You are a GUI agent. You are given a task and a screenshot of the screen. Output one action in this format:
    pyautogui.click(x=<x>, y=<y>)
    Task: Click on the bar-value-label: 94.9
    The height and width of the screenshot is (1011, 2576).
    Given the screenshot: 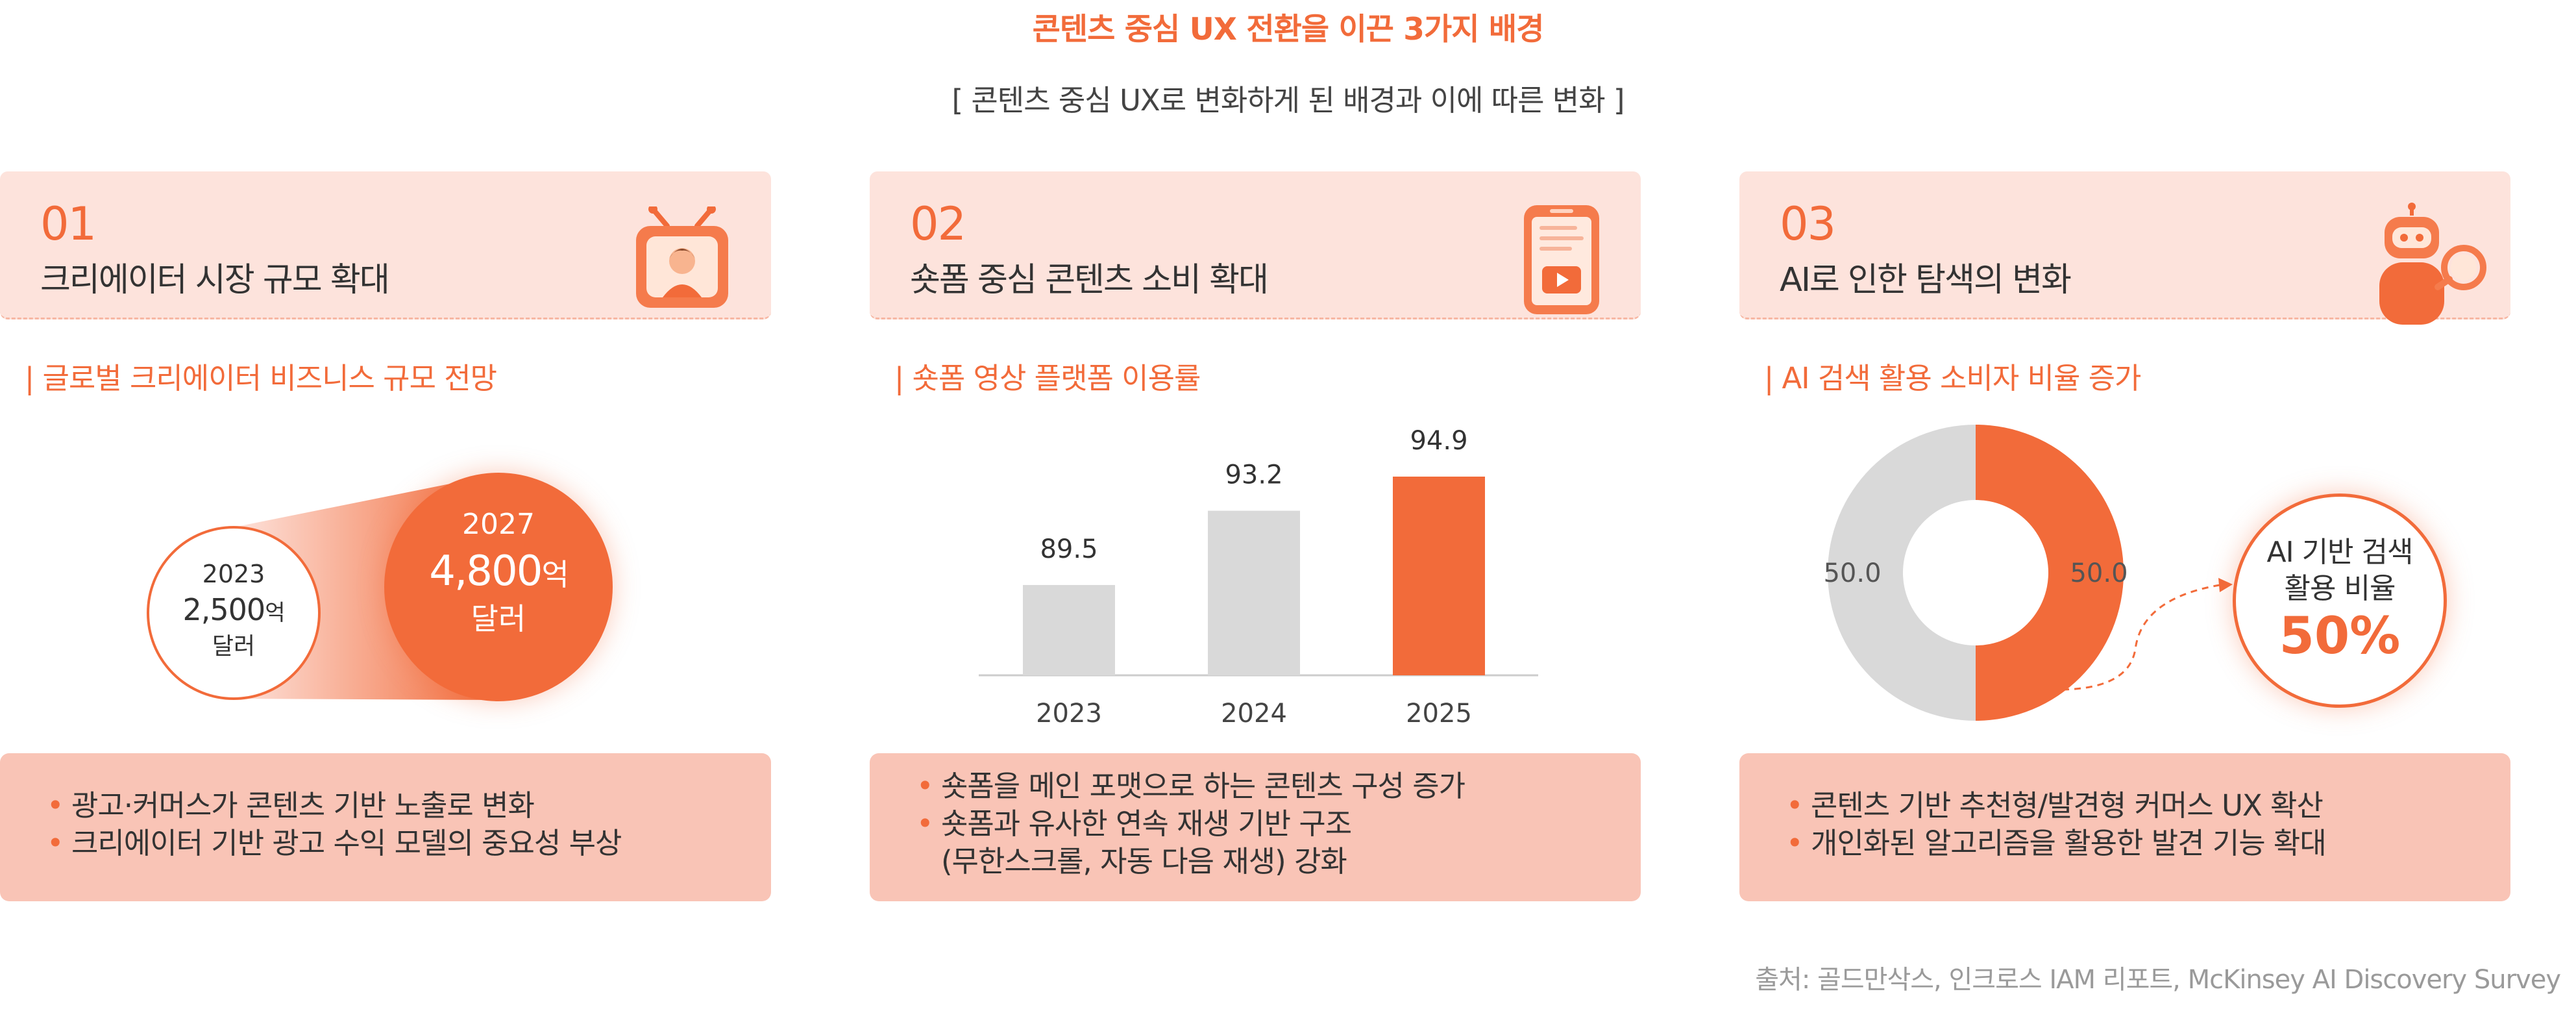 What is the action you would take?
    pyautogui.click(x=1438, y=441)
    